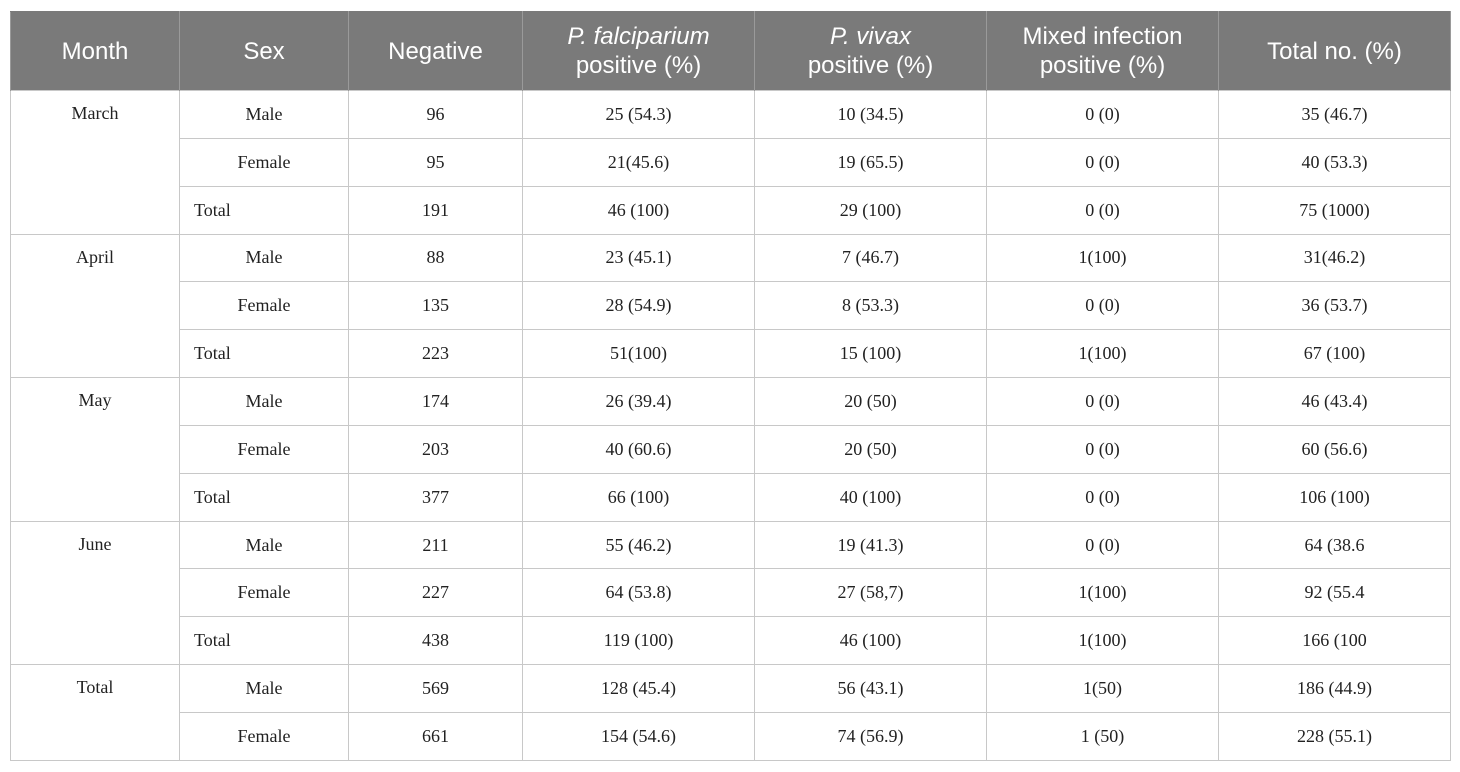 The width and height of the screenshot is (1460, 772). I want to click on pv-cell: 15 (100), so click(870, 354).